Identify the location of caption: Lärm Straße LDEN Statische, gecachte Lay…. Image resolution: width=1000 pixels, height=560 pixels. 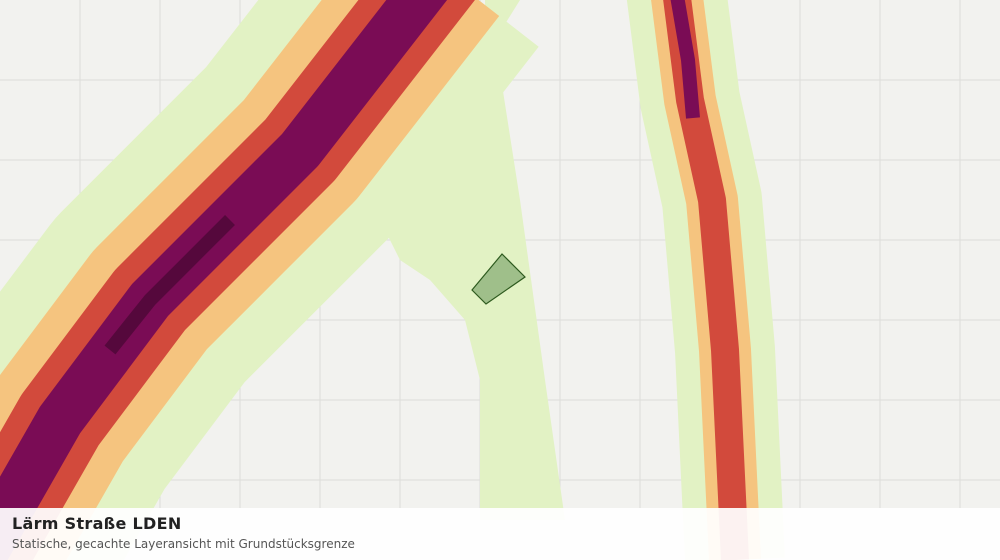
(500, 534).